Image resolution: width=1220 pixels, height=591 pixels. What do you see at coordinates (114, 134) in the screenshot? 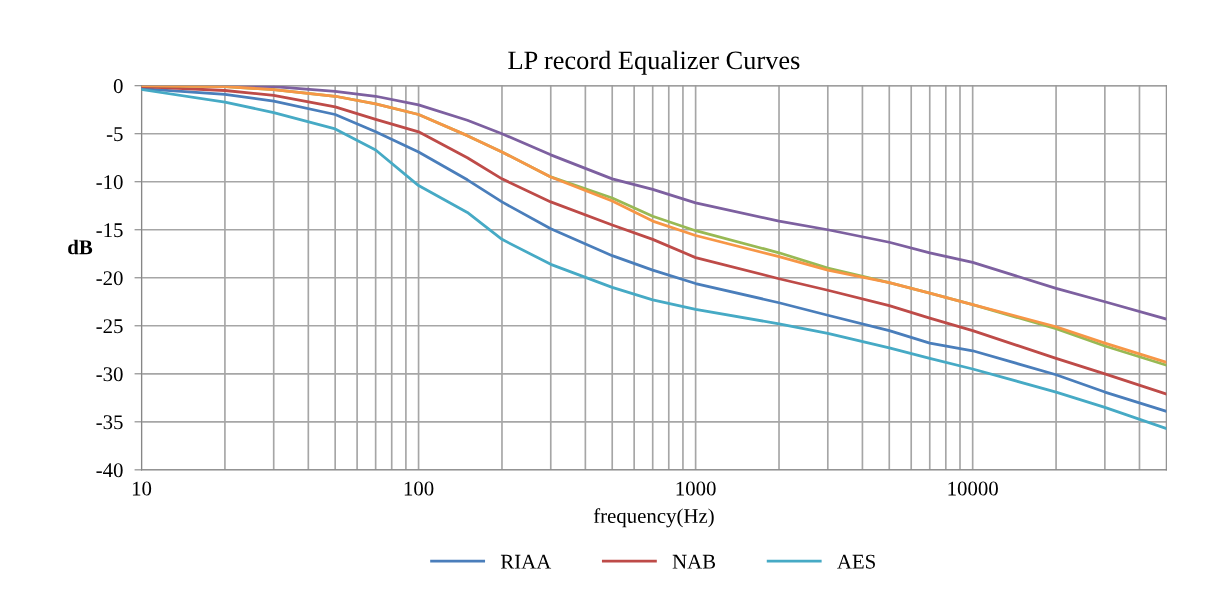
I see `y-tick-label: -5` at bounding box center [114, 134].